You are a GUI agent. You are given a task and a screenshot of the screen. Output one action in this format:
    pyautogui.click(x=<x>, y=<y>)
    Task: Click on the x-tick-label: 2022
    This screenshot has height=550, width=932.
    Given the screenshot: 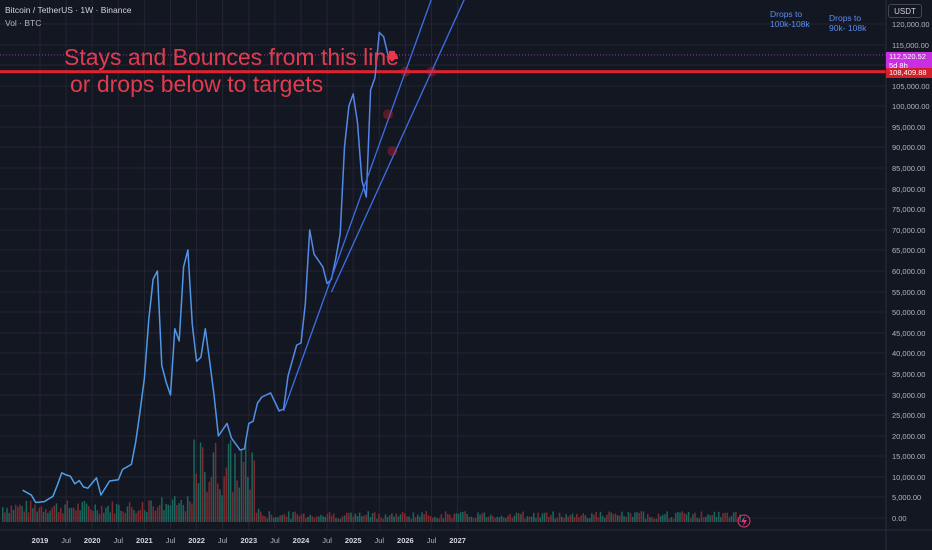 What is the action you would take?
    pyautogui.click(x=196, y=540)
    